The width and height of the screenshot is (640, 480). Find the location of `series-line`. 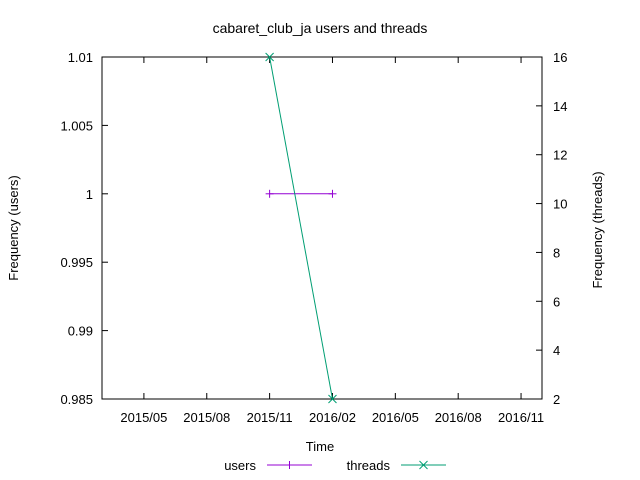

series-line is located at coordinates (301, 228).